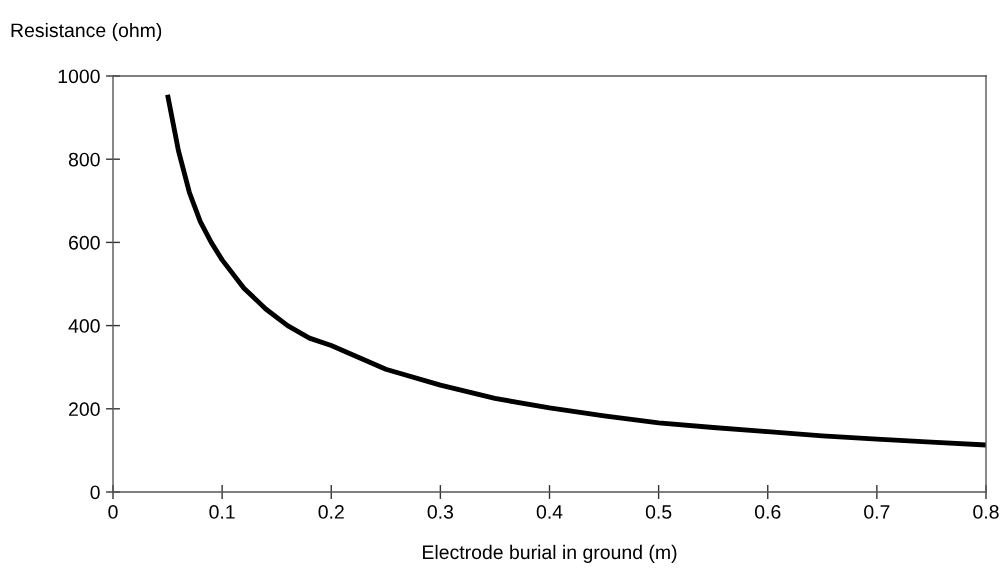  Describe the element at coordinates (440, 512) in the screenshot. I see `x-tick-label: 0.3` at that location.